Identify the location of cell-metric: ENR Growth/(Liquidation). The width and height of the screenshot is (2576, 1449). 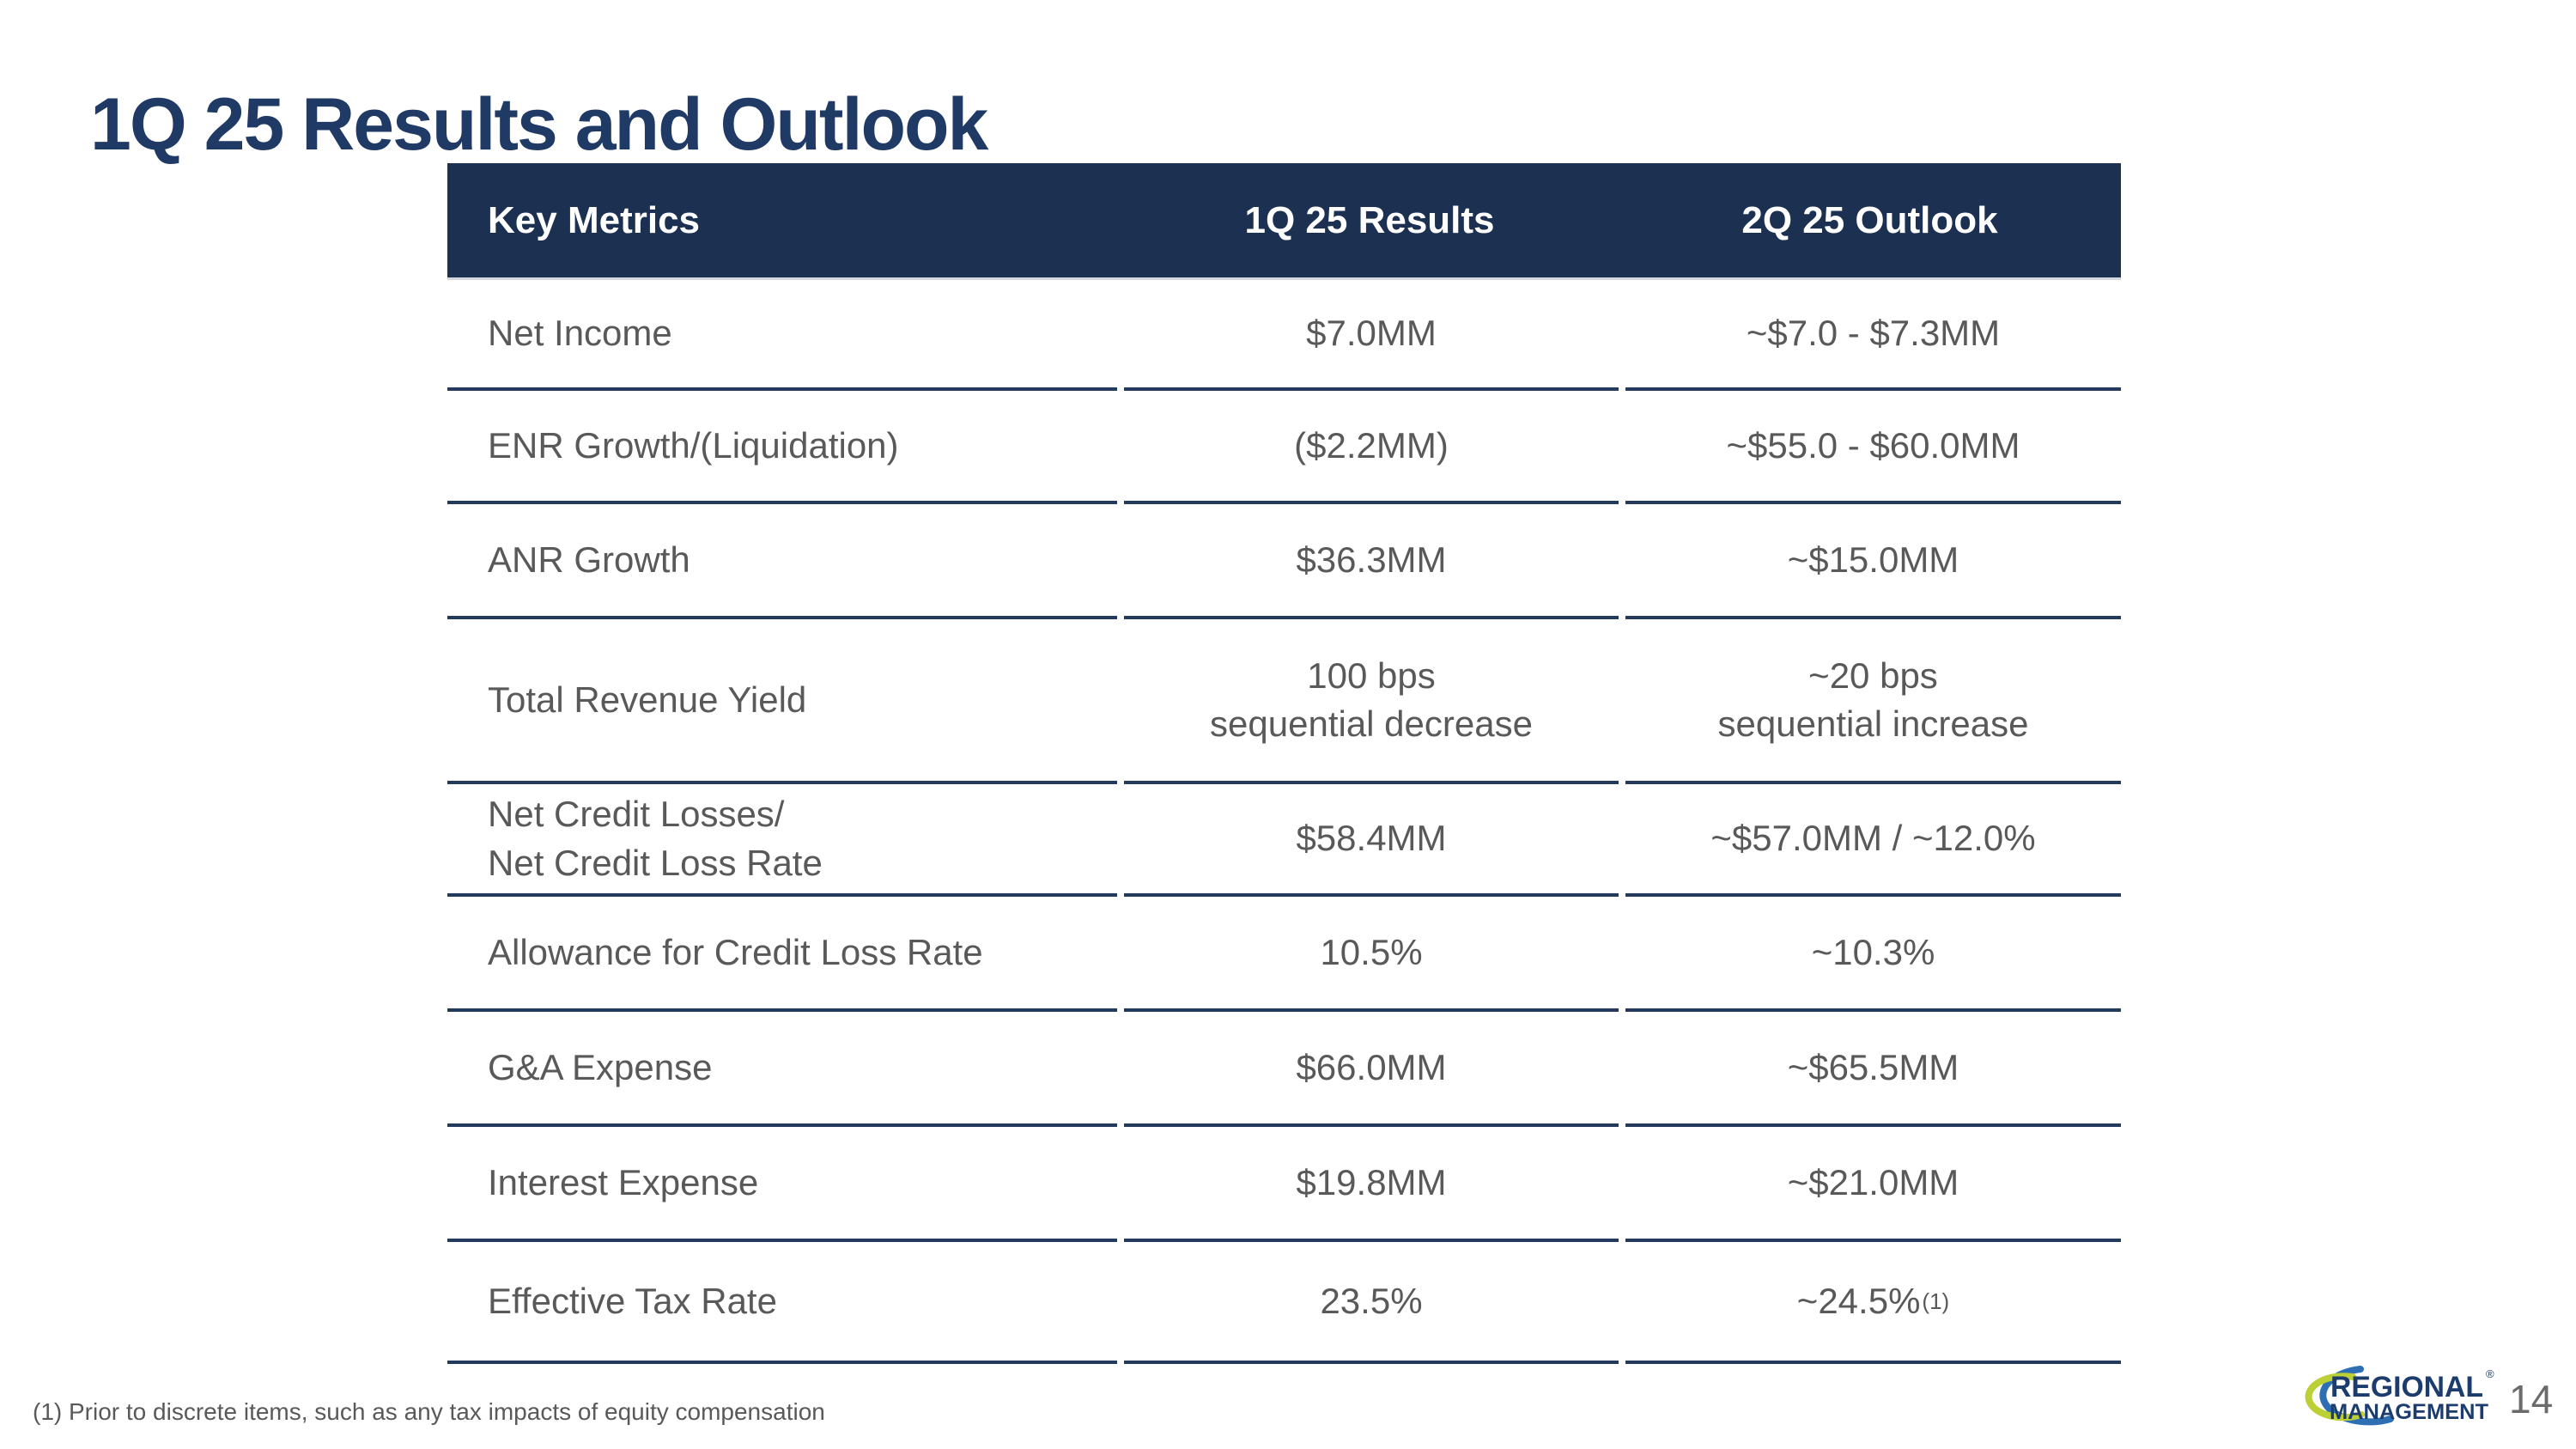
(782, 447).